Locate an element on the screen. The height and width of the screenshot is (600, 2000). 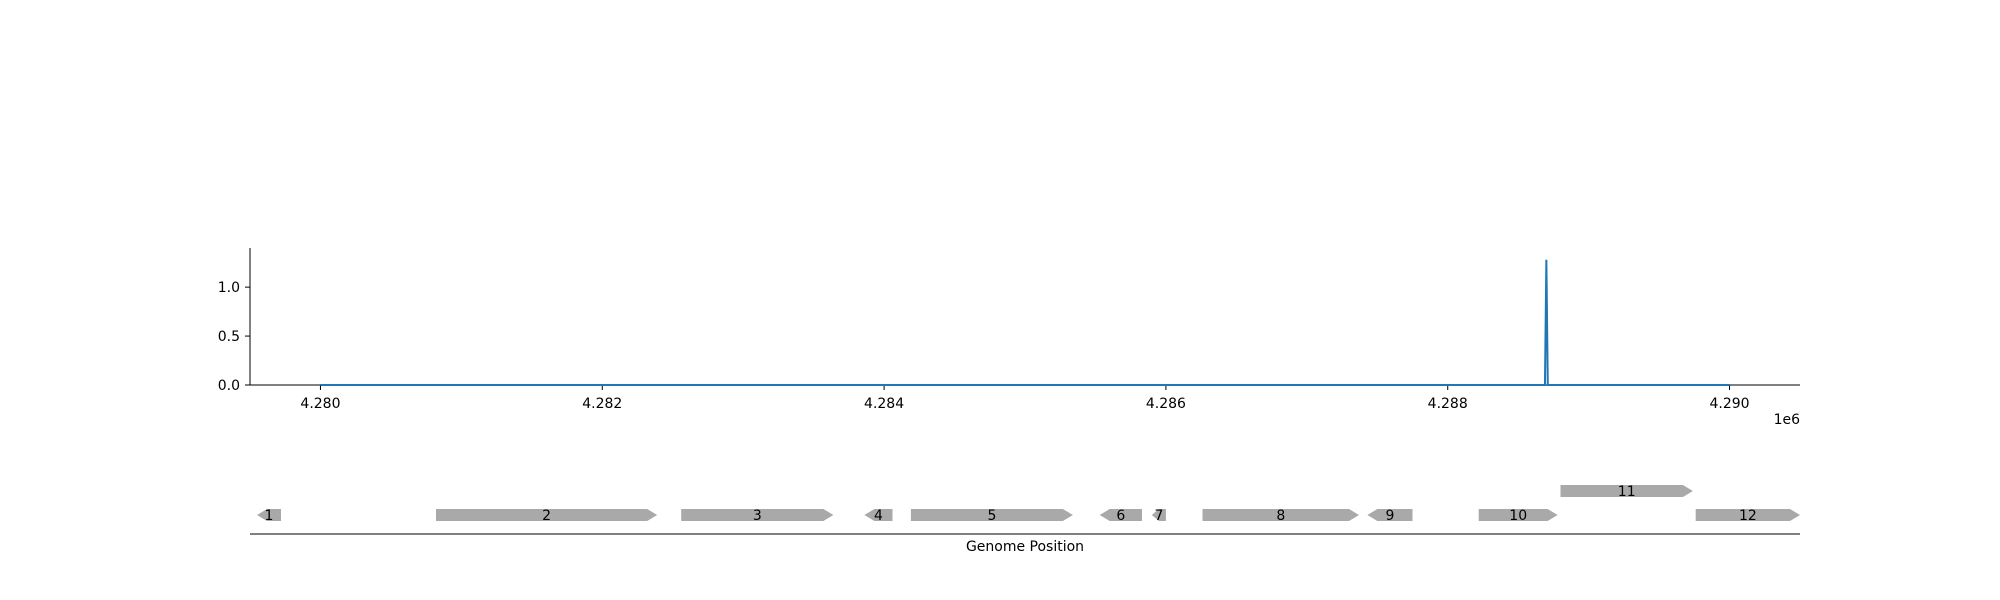
gene-label: 4 is located at coordinates (878, 516).